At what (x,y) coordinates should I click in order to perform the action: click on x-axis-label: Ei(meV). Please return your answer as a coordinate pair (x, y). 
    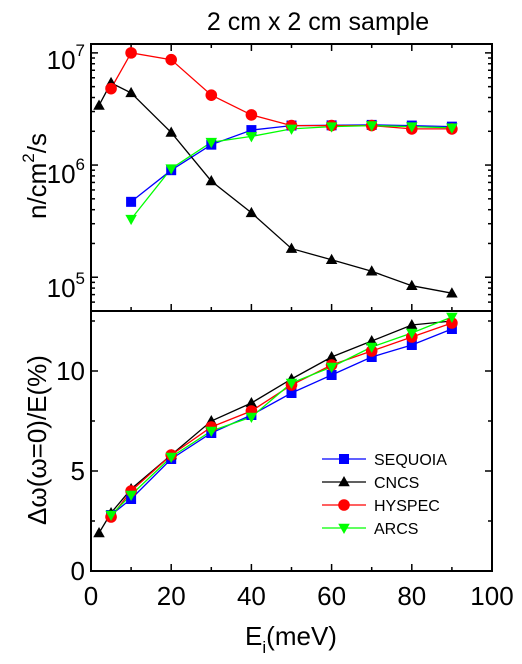
    Looking at the image, I should click on (291, 639).